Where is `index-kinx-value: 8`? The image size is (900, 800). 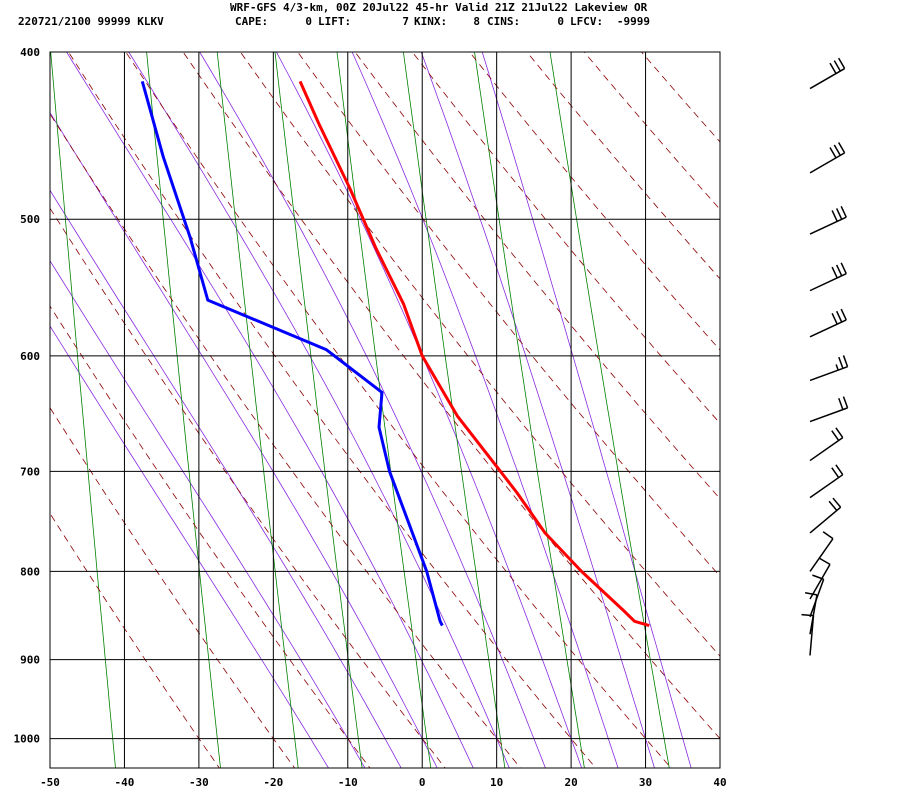
index-kinx-value: 8 is located at coordinates (476, 21).